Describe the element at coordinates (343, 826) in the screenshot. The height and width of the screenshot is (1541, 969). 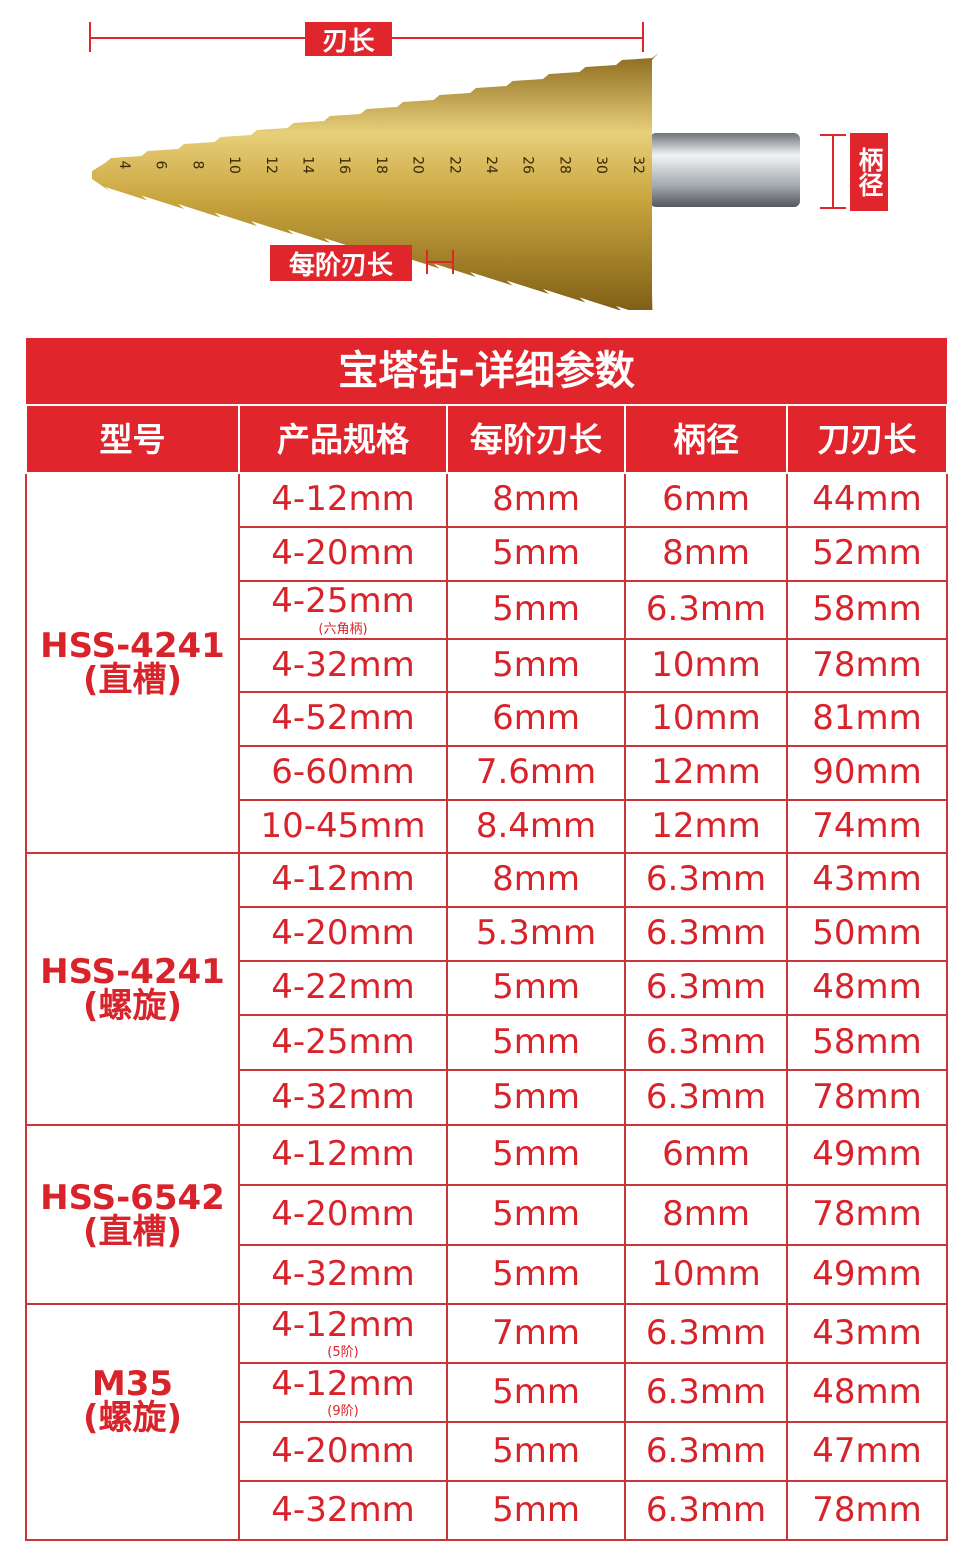
I see `spec-cell: 10-45mm` at that location.